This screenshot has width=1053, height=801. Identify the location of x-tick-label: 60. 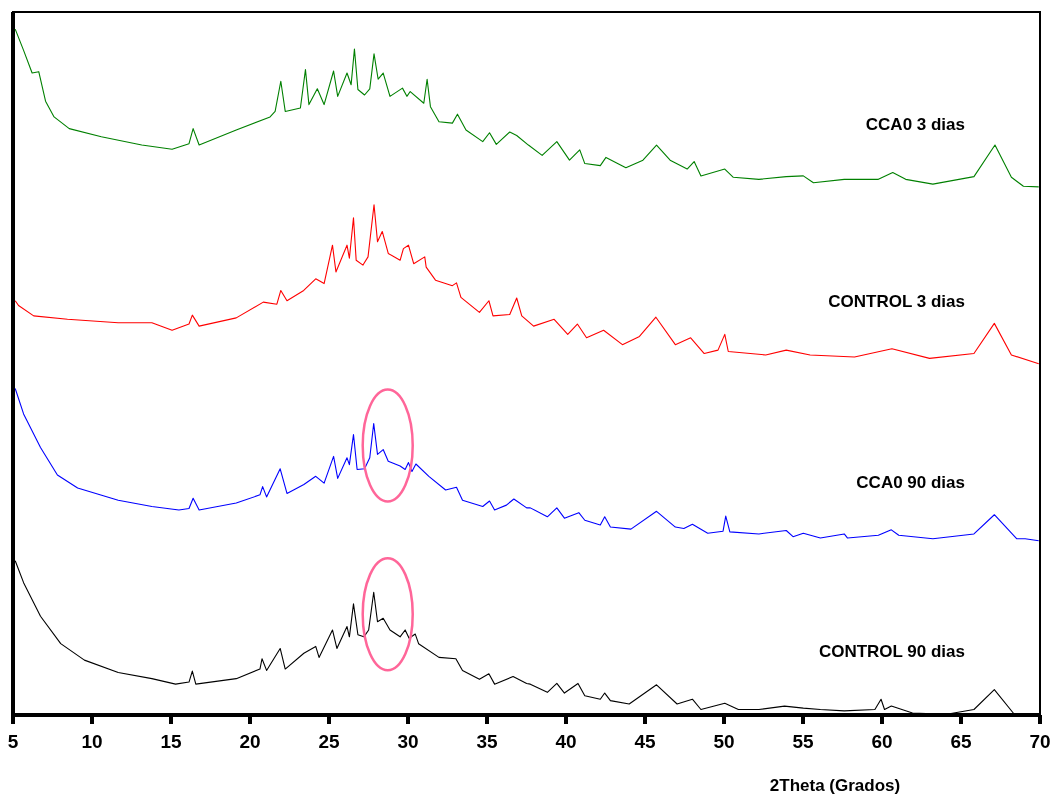
(882, 741).